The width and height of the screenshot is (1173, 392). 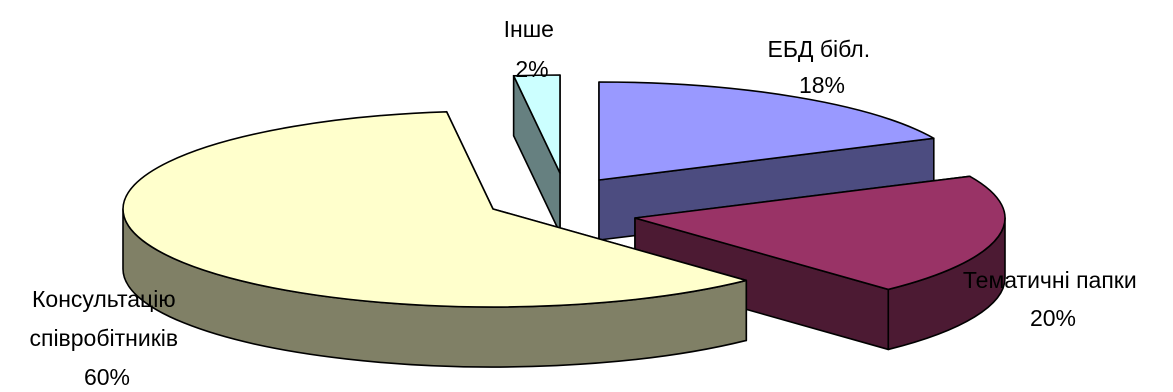 What do you see at coordinates (104, 299) in the screenshot?
I see `slice-label-konsultatsiiu-line1: Консультацію` at bounding box center [104, 299].